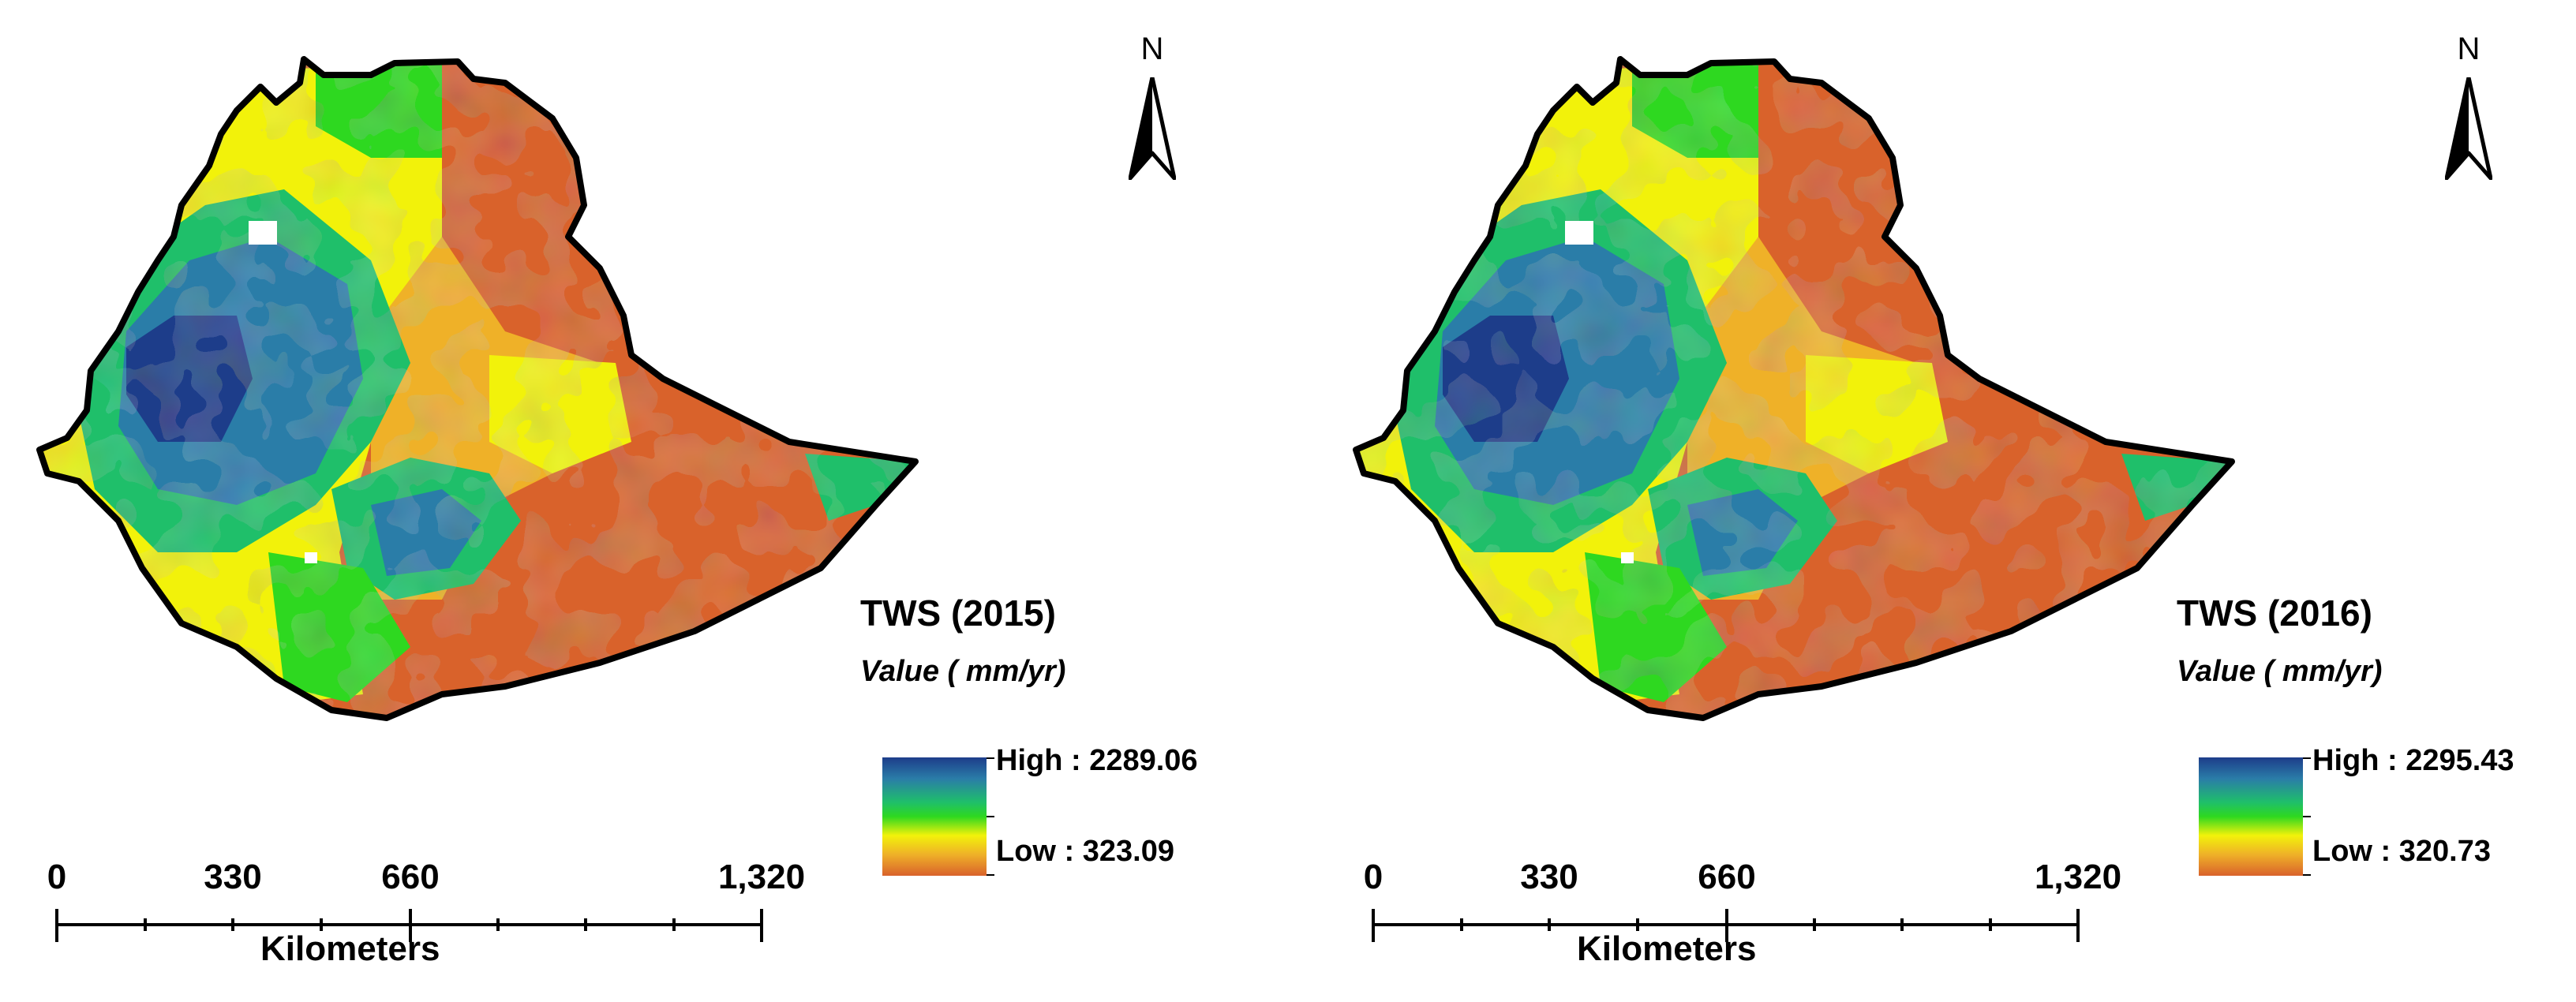 Image resolution: width=2576 pixels, height=1002 pixels. I want to click on legend-low-label: Low : 323.09, so click(1085, 851).